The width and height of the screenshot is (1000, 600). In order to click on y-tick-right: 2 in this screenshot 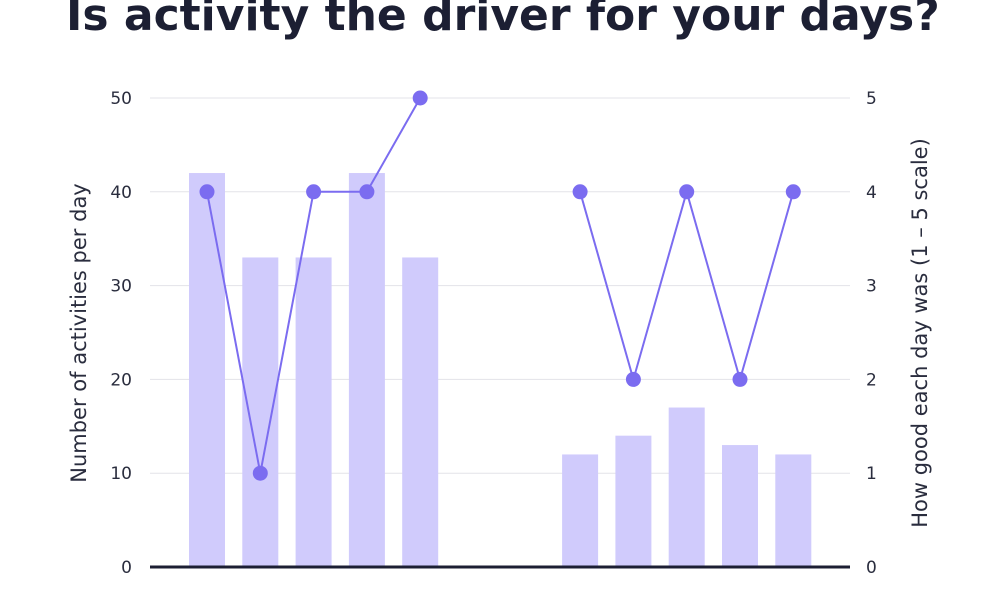, I will do `click(871, 380)`.